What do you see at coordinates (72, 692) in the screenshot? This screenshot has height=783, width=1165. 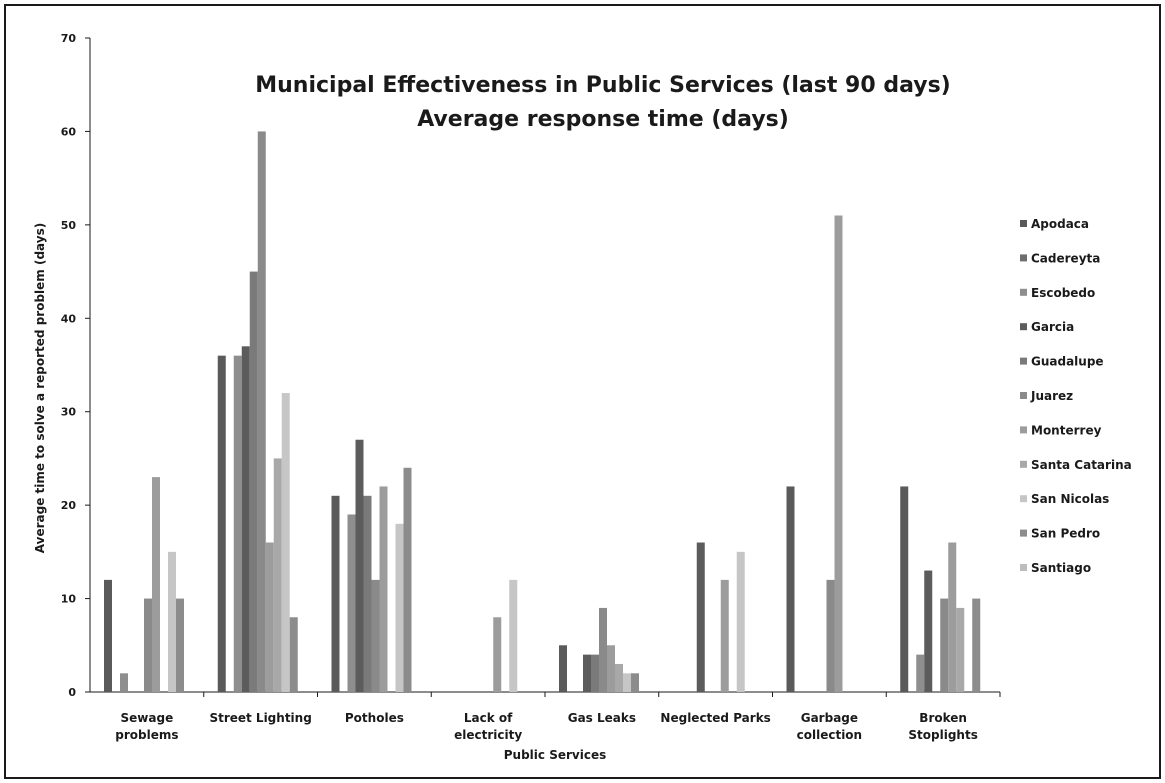 I see `y-tick-label: 0` at bounding box center [72, 692].